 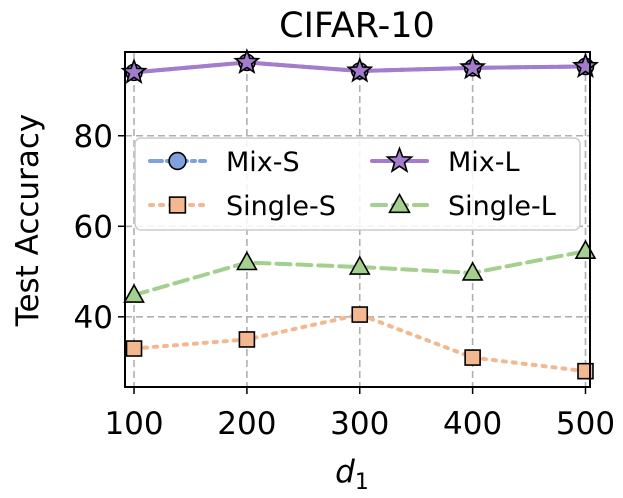 I want to click on x-tick-label: 500, so click(x=585, y=424).